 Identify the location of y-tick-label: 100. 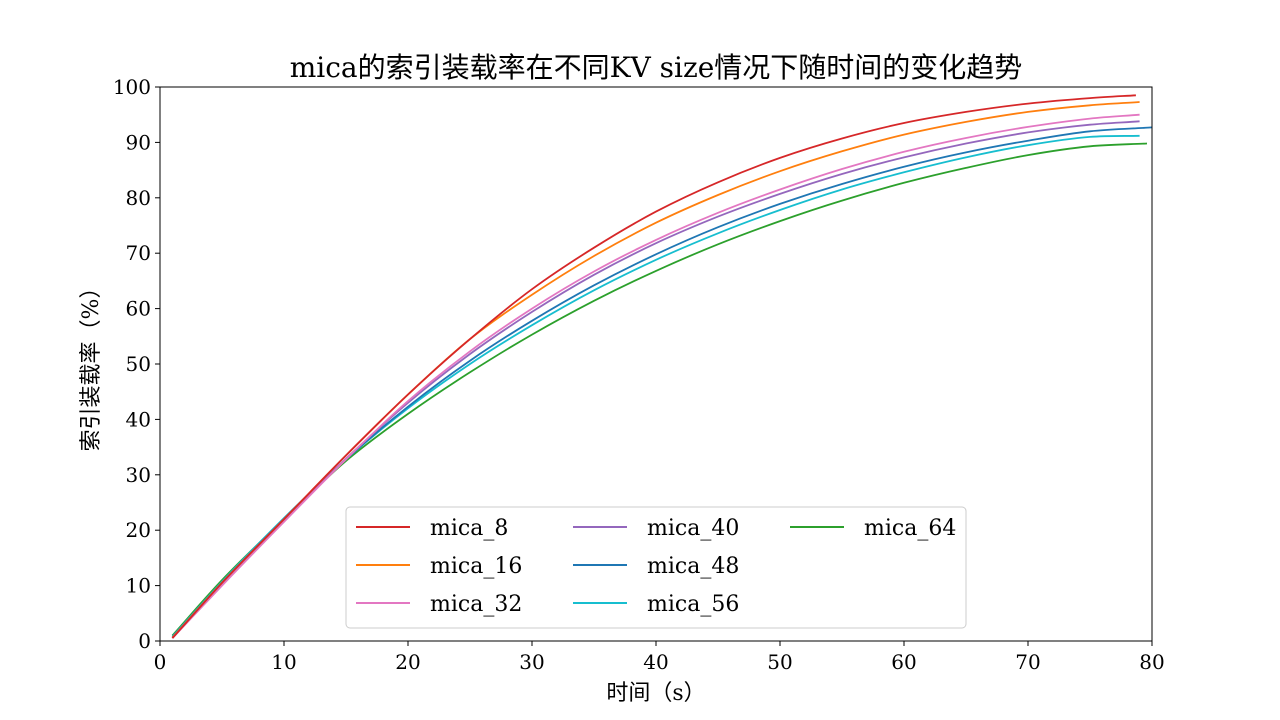
(132, 87).